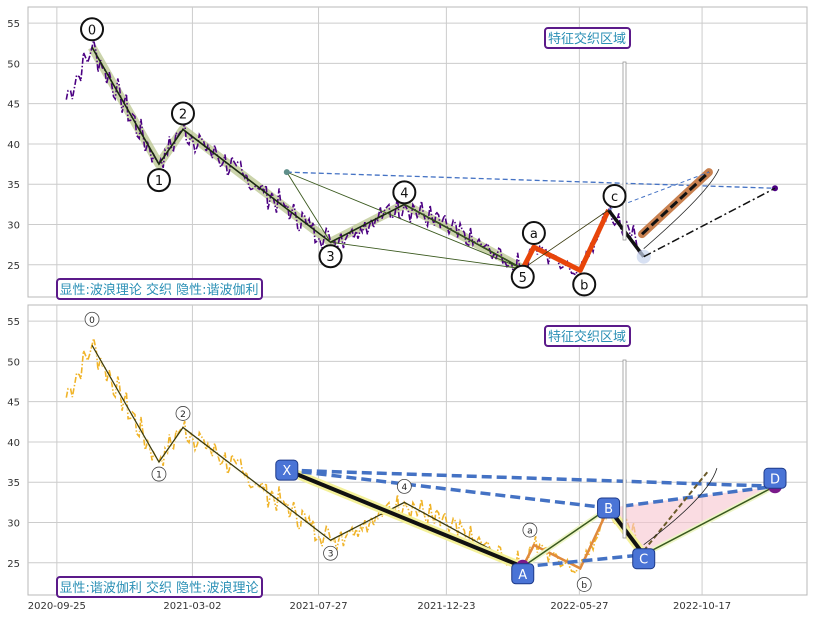  I want to click on x-tick-label: 2020-09-25, so click(57, 606).